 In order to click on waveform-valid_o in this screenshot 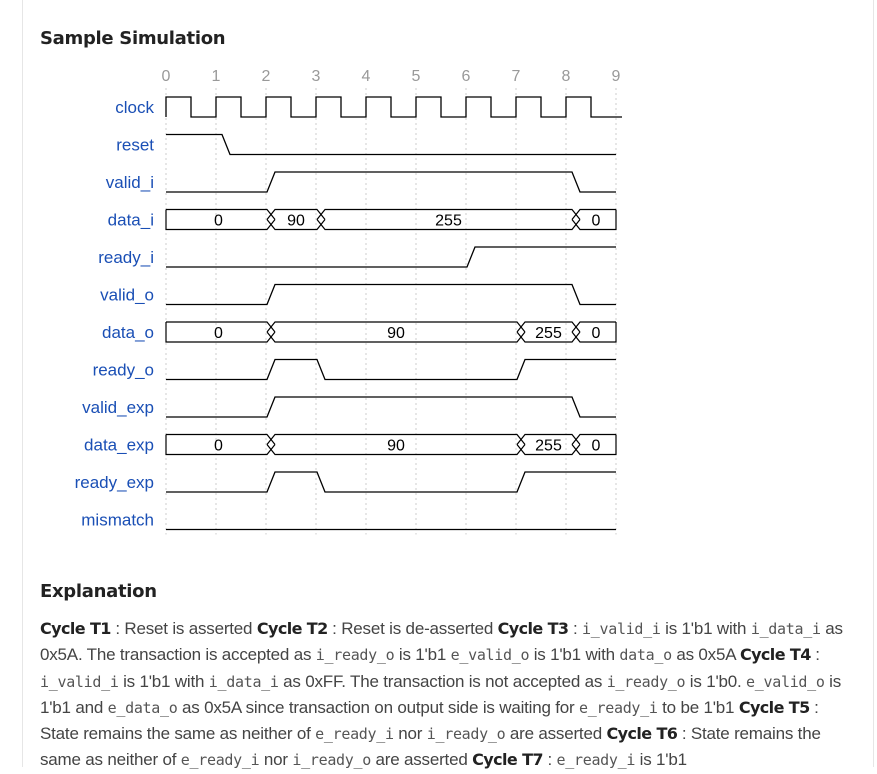, I will do `click(391, 294)`.